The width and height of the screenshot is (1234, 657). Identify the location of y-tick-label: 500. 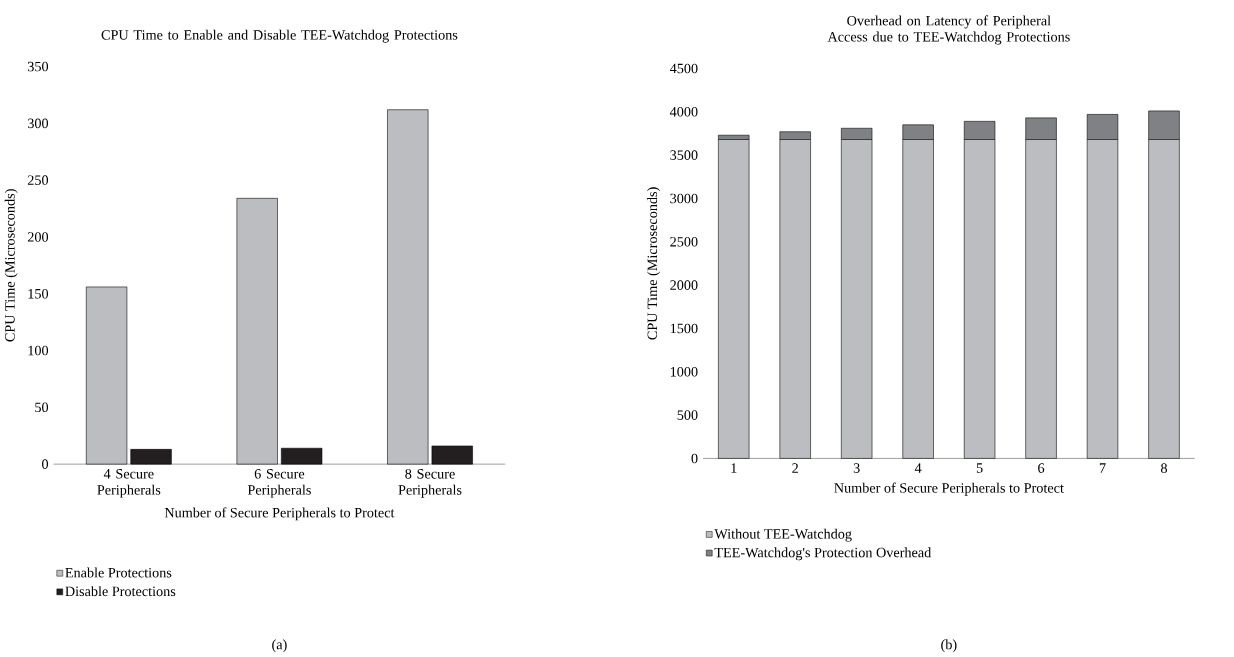
(687, 415).